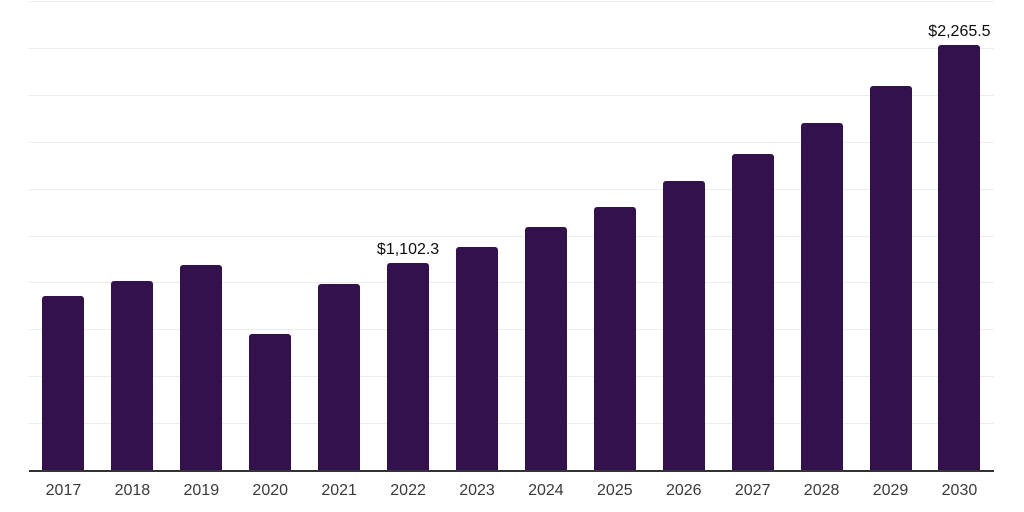  I want to click on x-tick-label: 2029, so click(890, 490).